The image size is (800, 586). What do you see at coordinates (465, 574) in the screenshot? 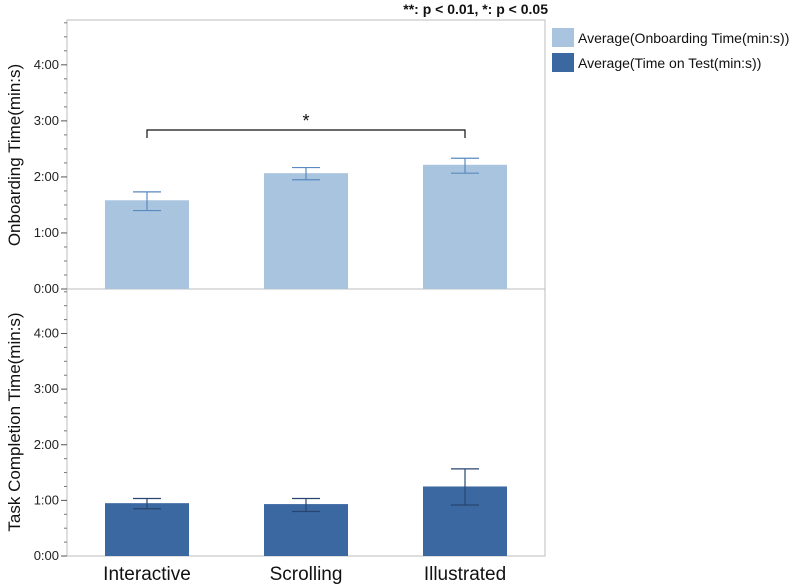
I see `x-category-label: Illustrated` at bounding box center [465, 574].